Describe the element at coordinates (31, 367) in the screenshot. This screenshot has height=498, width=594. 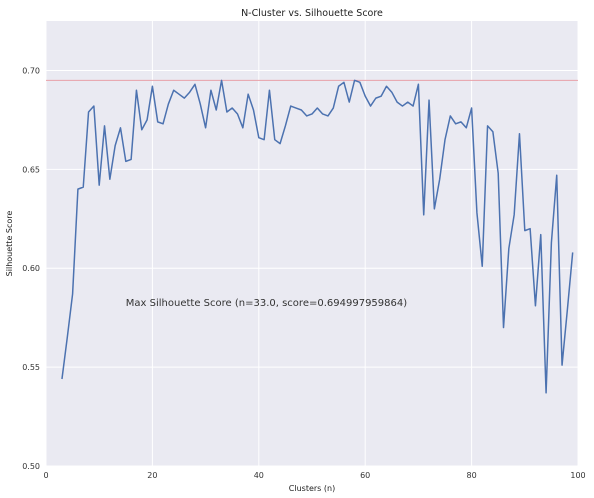
I see `y-tick-label: 0.55` at that location.